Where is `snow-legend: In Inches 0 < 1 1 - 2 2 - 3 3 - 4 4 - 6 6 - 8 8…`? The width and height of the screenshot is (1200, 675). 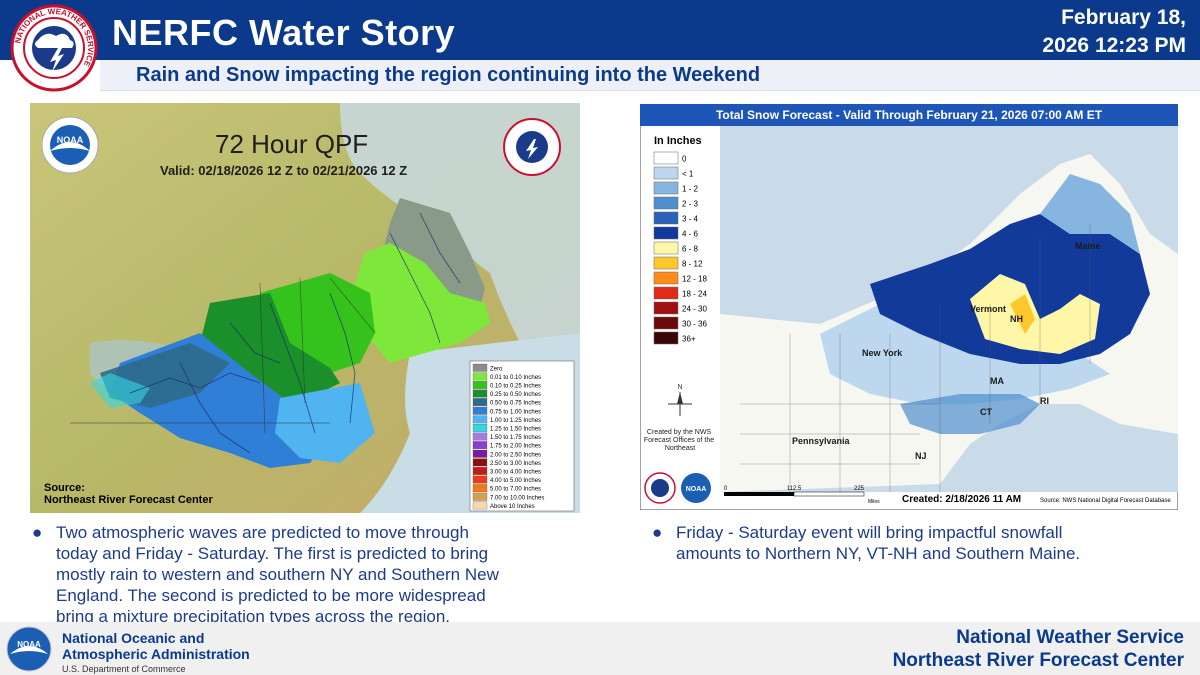
snow-legend: In Inches 0 < 1 1 - 2 2 - 3 3 - 4 4 - 6 6 - 8 8… is located at coordinates (682, 310).